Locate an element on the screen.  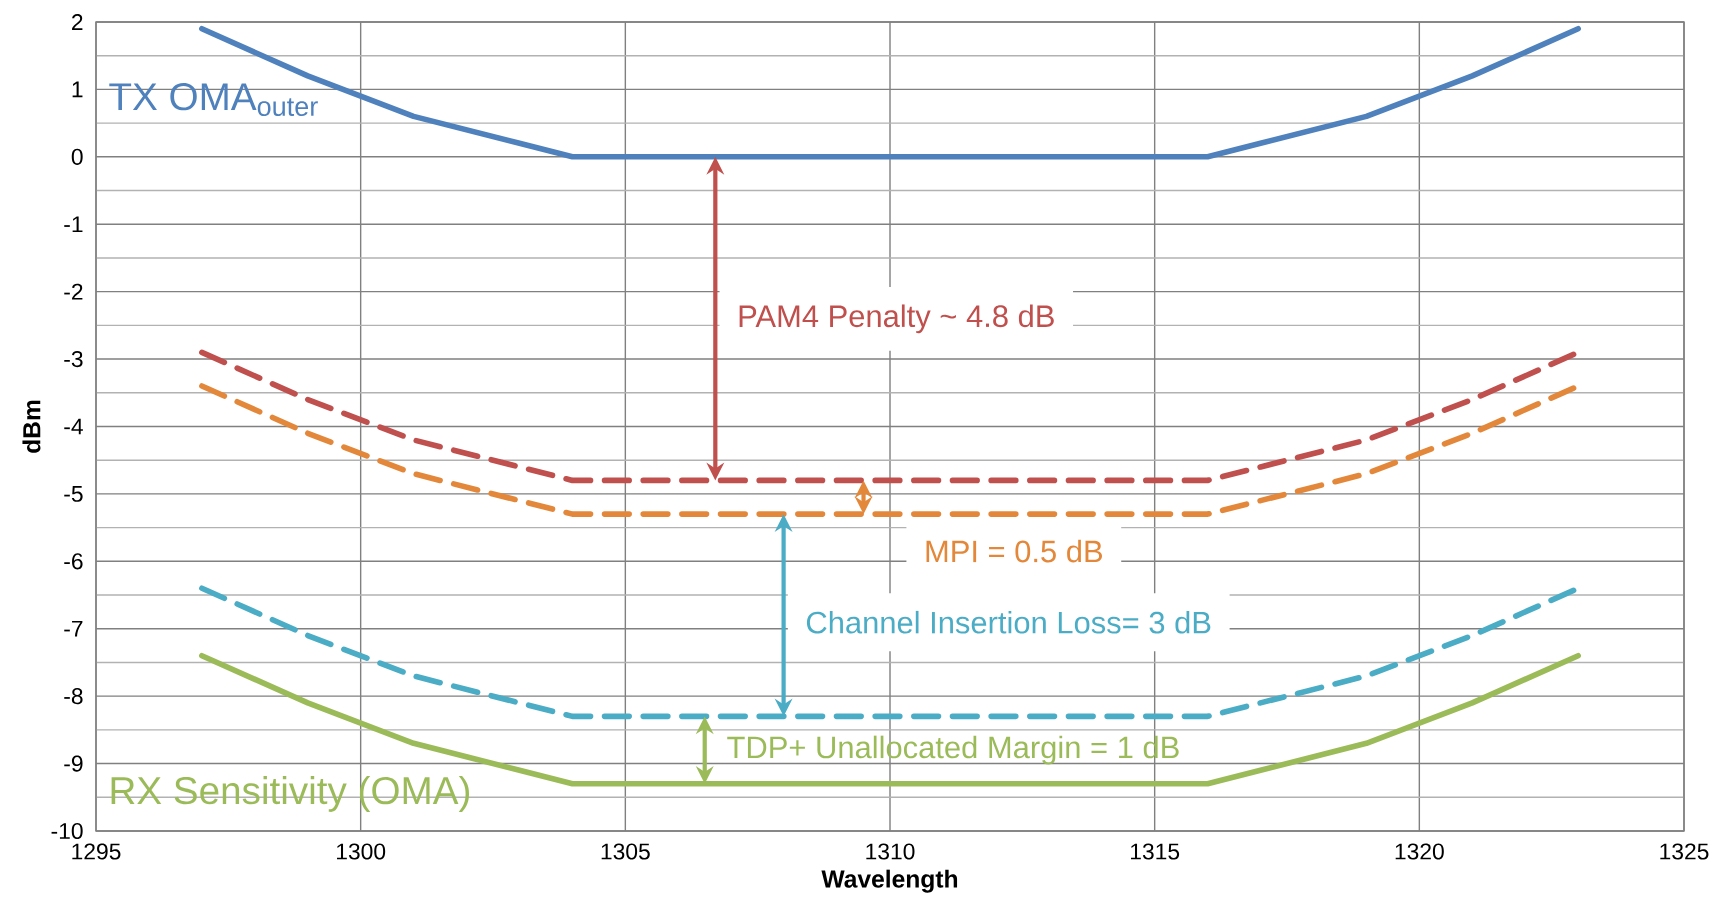
x-tick-label: 1305 is located at coordinates (625, 851).